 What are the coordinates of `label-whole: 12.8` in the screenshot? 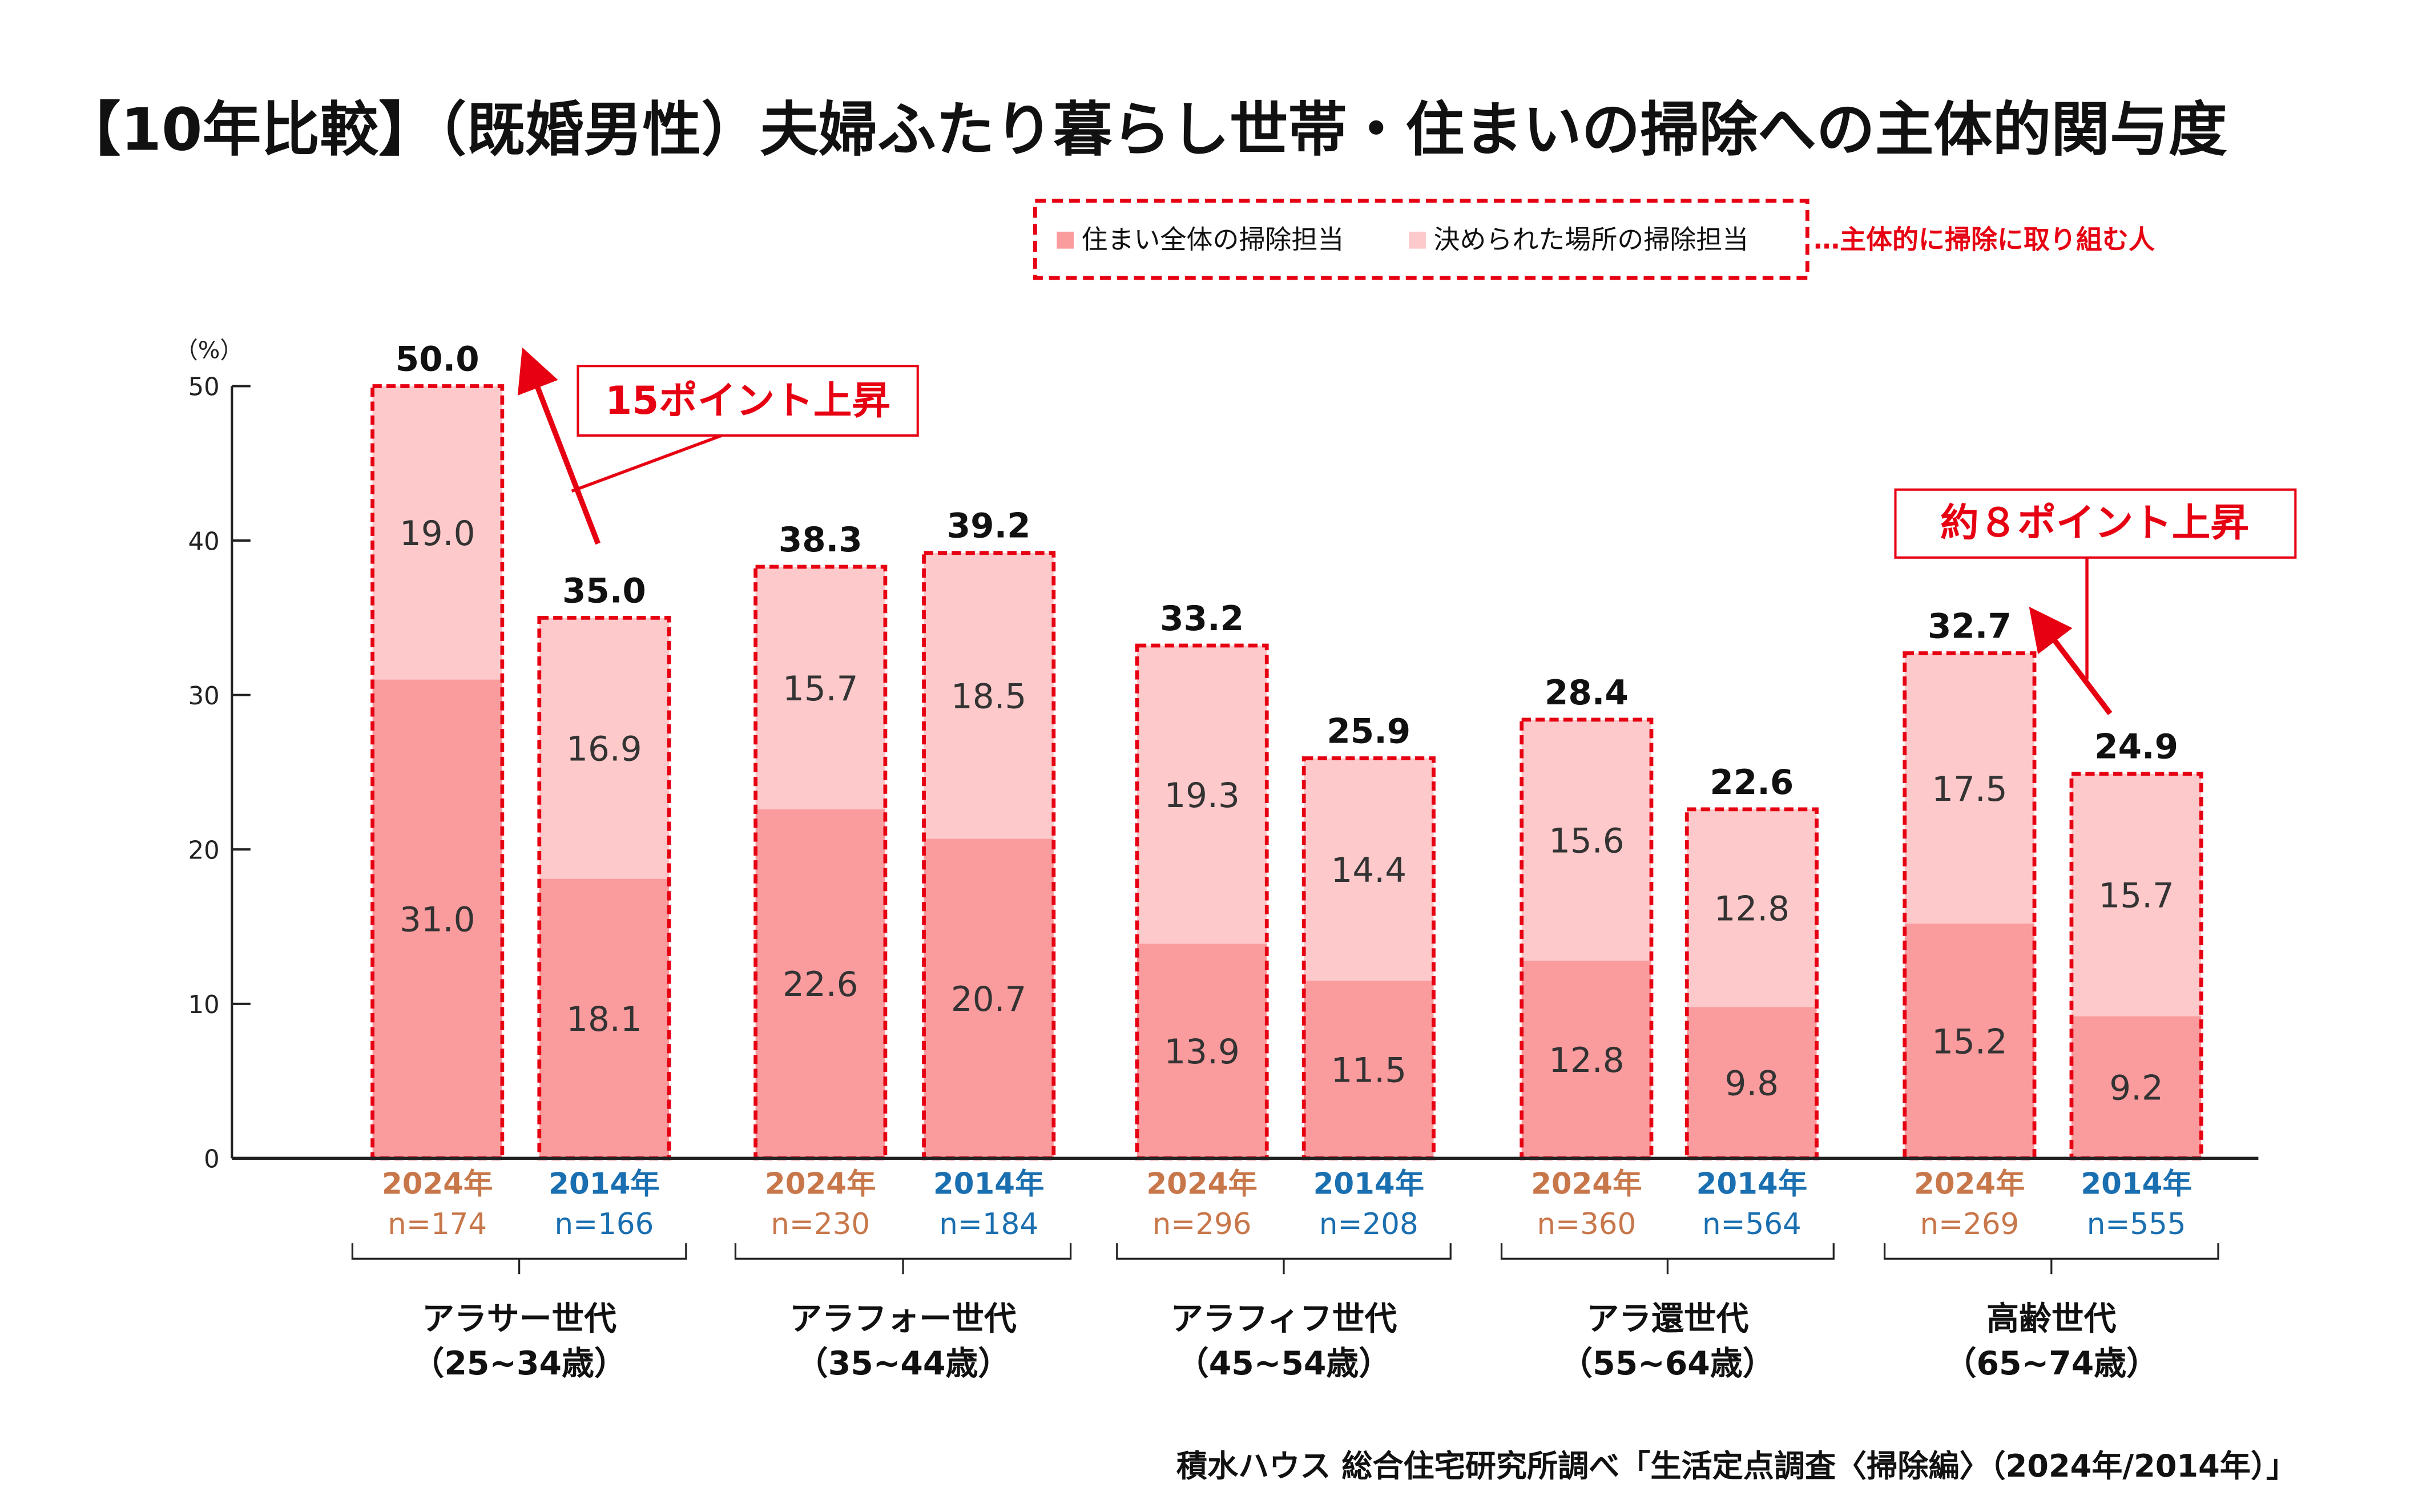 It's located at (1587, 1060).